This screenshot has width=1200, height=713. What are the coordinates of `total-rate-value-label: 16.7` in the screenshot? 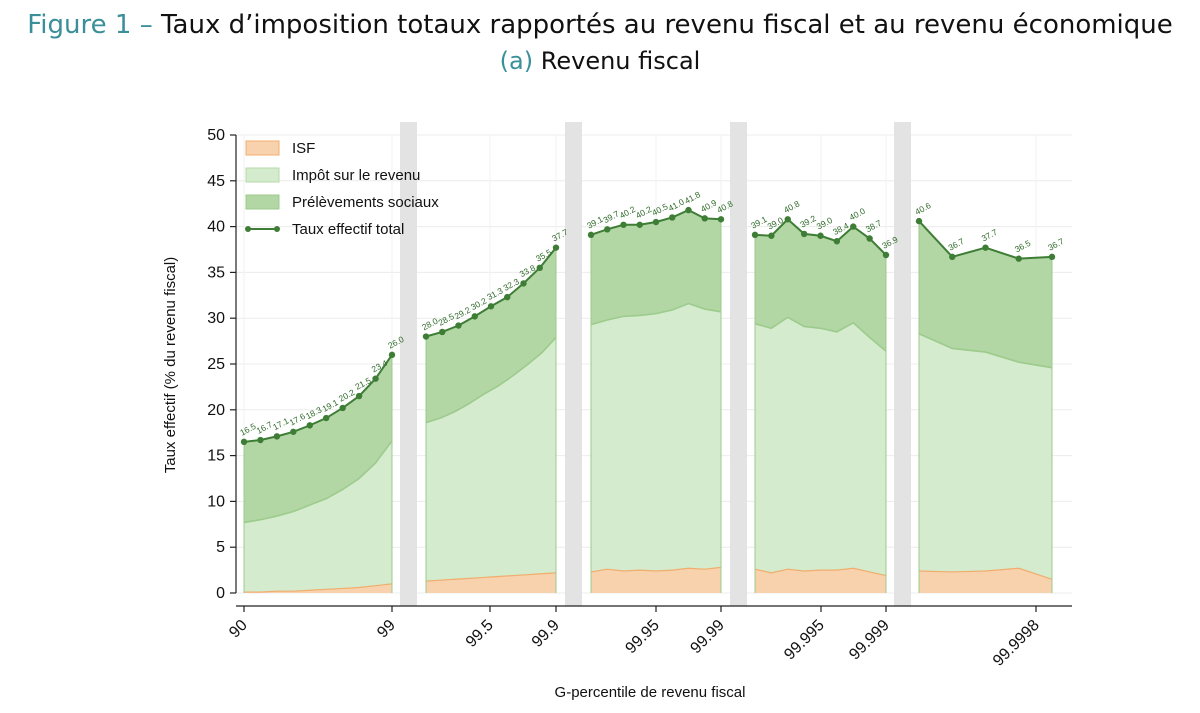 It's located at (265, 427).